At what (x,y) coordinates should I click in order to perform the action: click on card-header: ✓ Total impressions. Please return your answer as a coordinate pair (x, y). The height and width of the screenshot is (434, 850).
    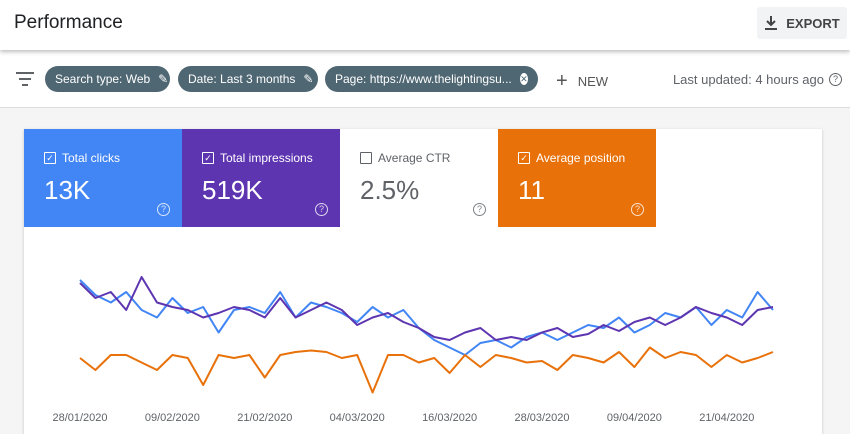
    Looking at the image, I should click on (271, 158).